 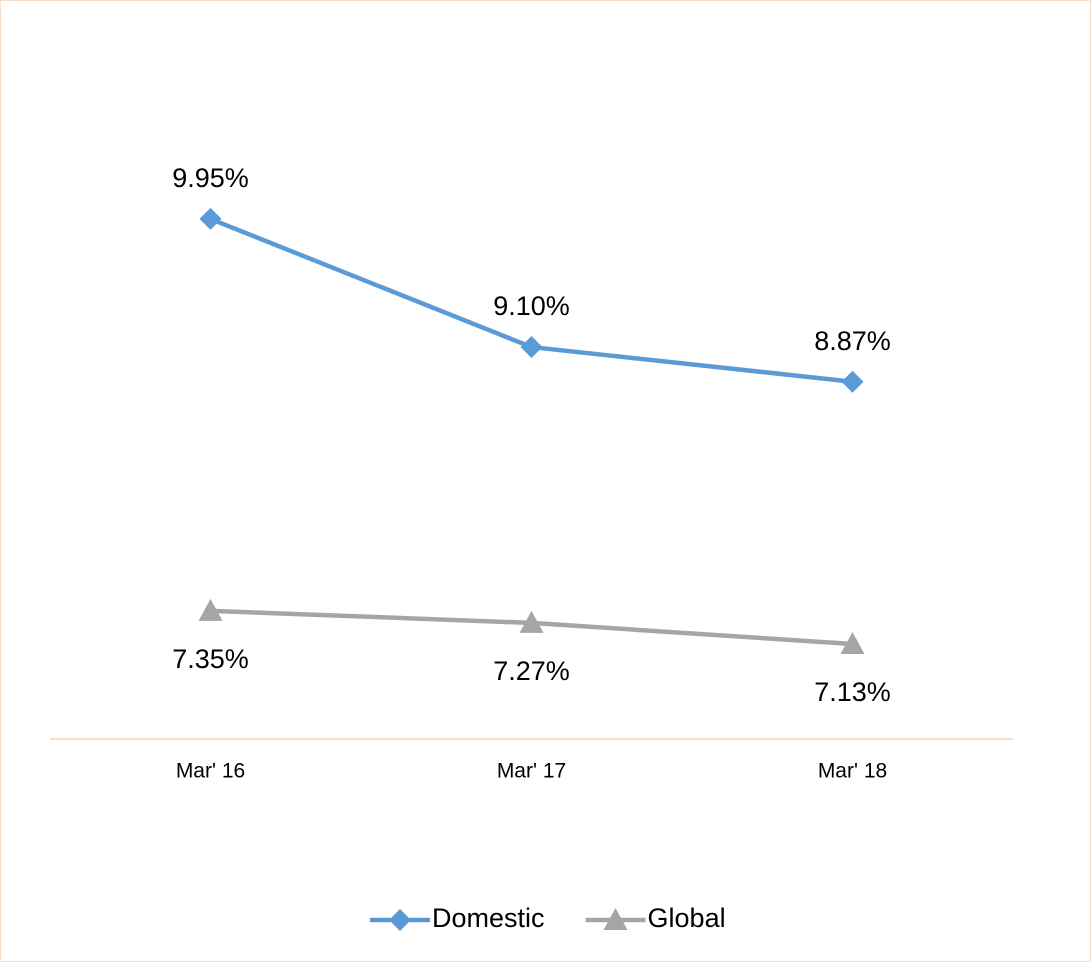 I want to click on data-label: 9.10%, so click(x=531, y=306).